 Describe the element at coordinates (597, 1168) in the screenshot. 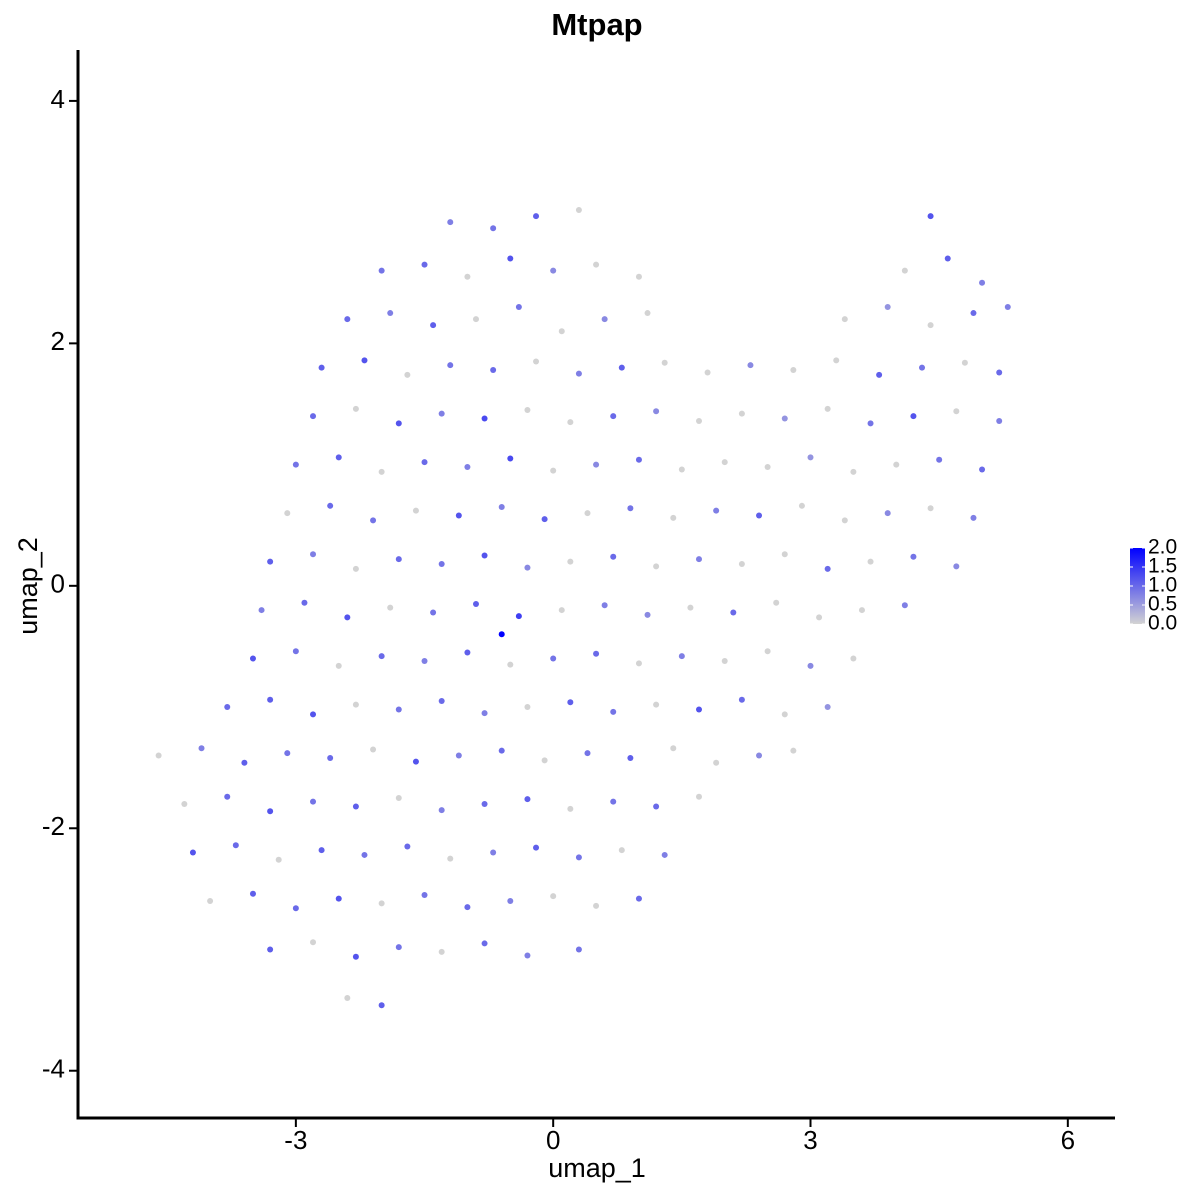

I see `x-axis-label: umap_1` at that location.